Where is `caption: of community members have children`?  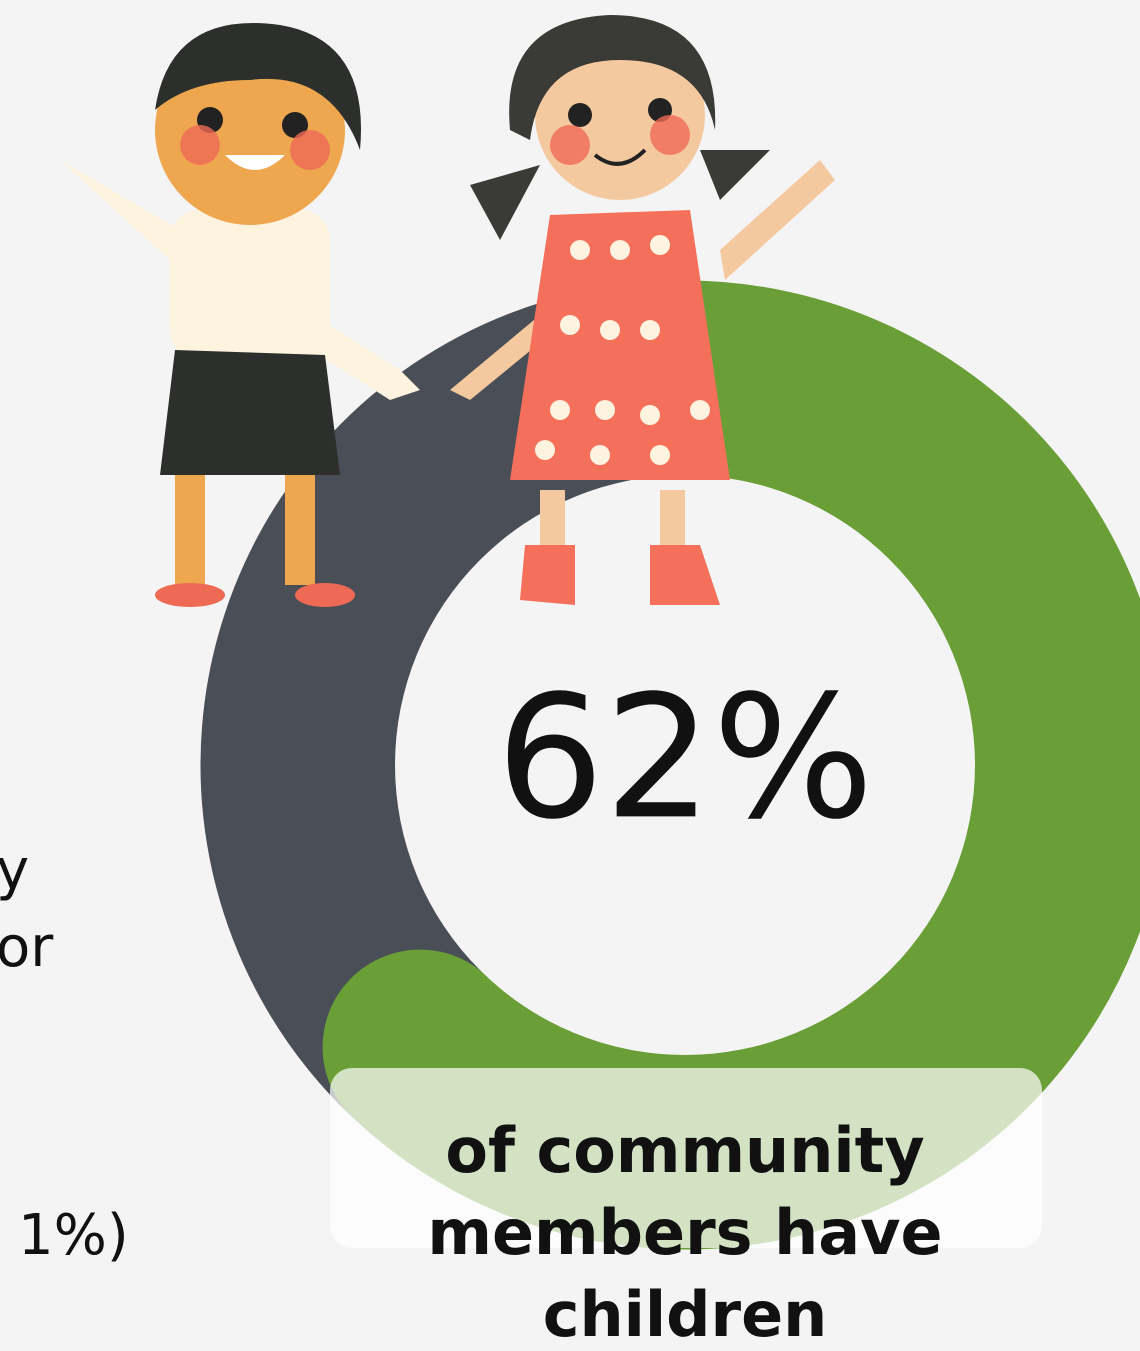
caption: of community members have children is located at coordinates (685, 1232).